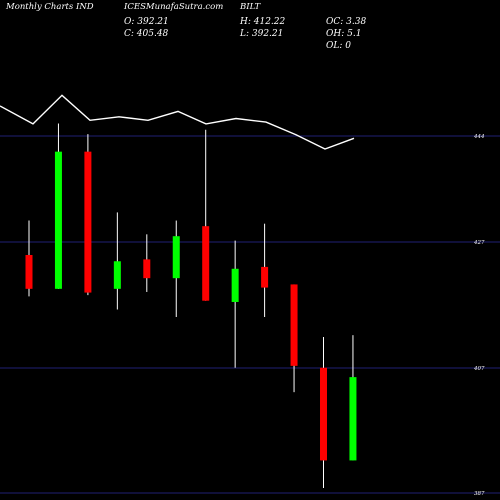 This screenshot has height=500, width=500. I want to click on source-label: ICESMunafaSutra.com, so click(173, 7).